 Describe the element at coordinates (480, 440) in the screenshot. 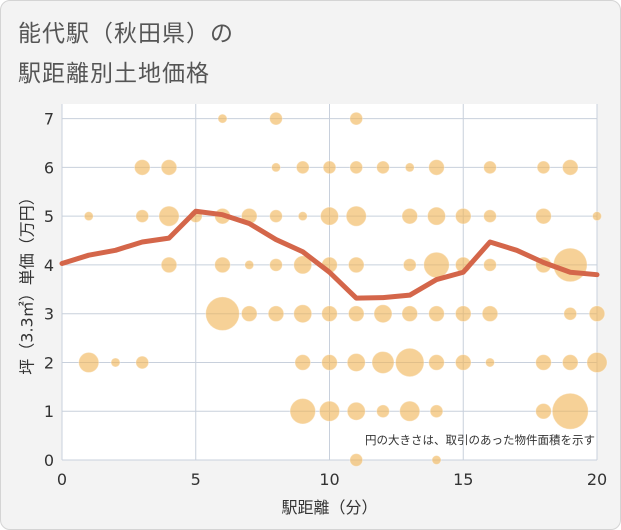

I see `bubble-size-note: 円の大きさは、取引のあった物件面積を示す` at that location.